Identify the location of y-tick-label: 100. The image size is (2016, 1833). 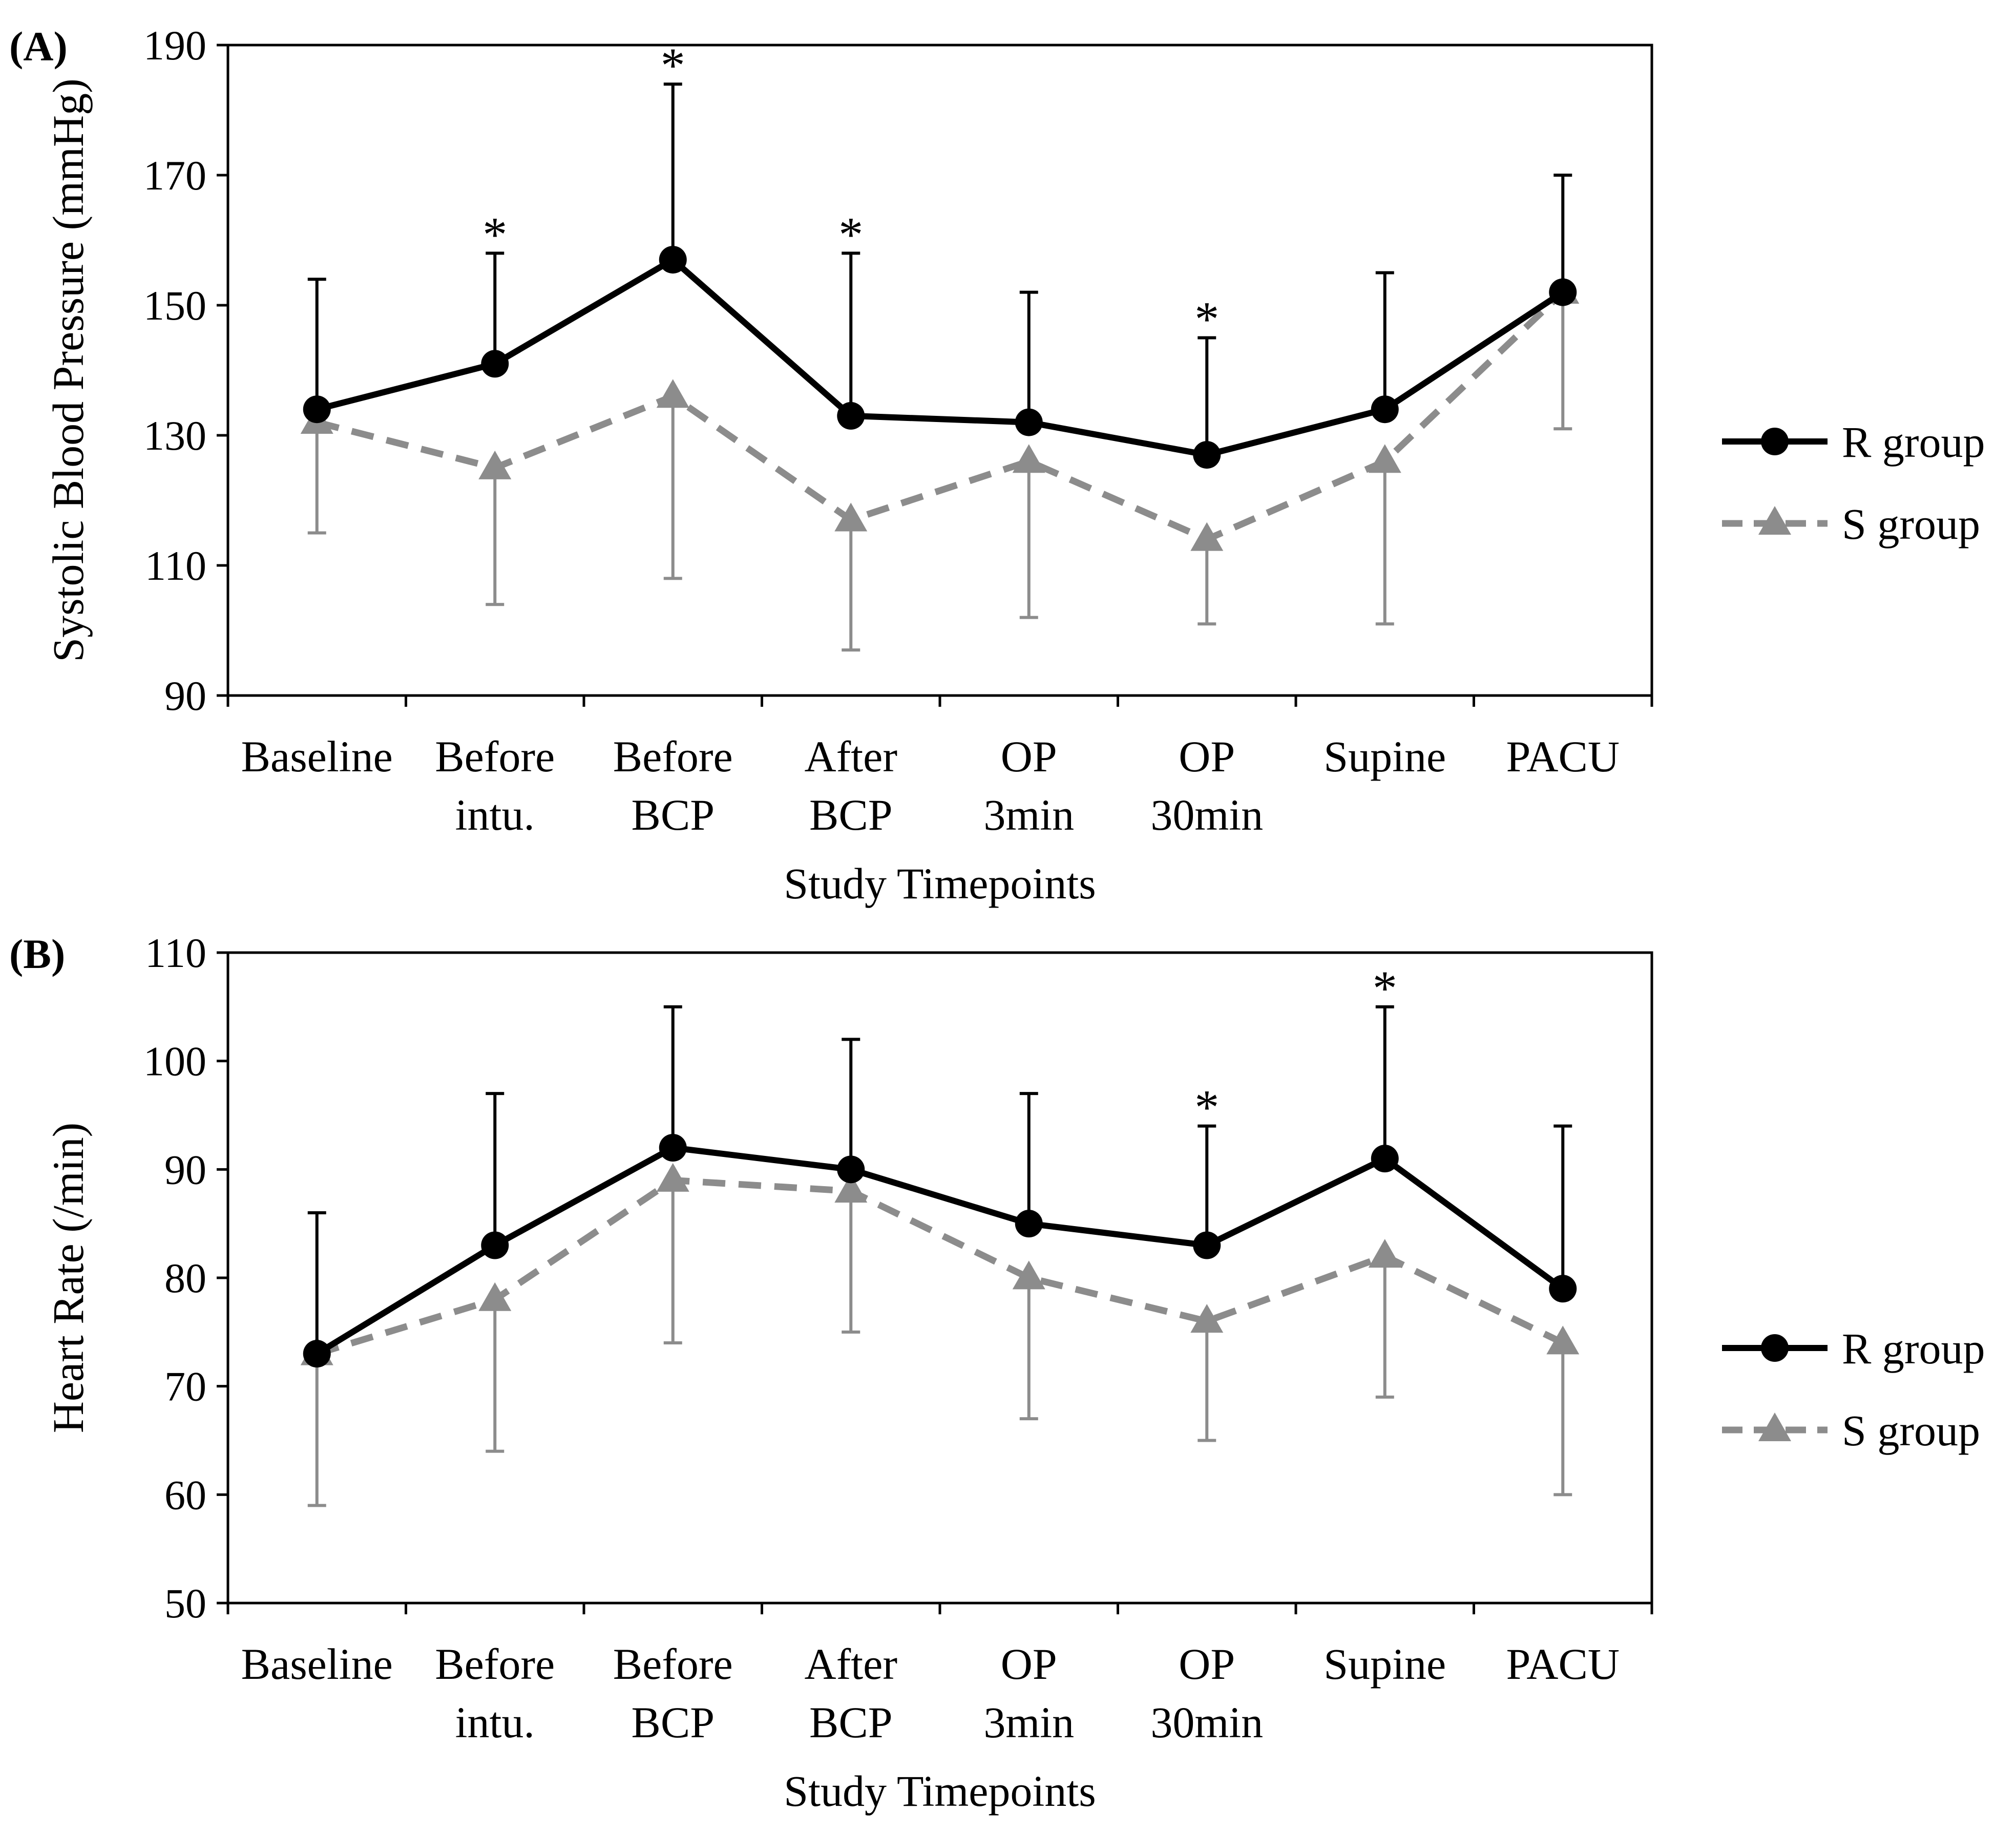
(174, 1062).